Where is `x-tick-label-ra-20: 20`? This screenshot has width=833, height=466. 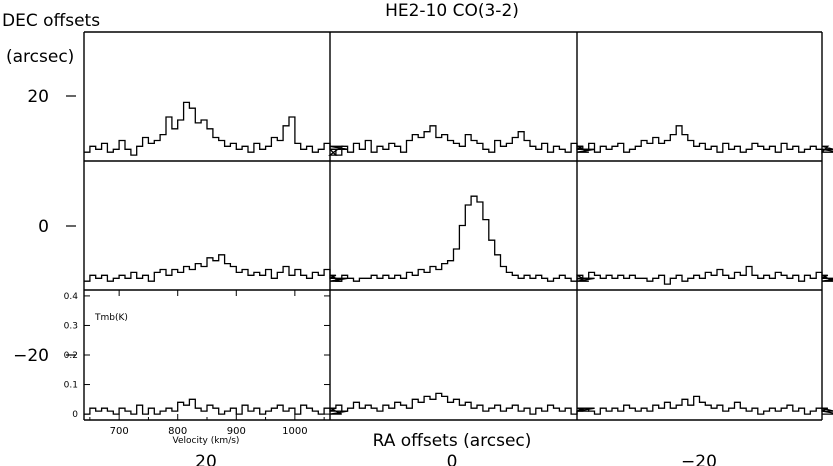
x-tick-label-ra-20: 20 is located at coordinates (206, 459).